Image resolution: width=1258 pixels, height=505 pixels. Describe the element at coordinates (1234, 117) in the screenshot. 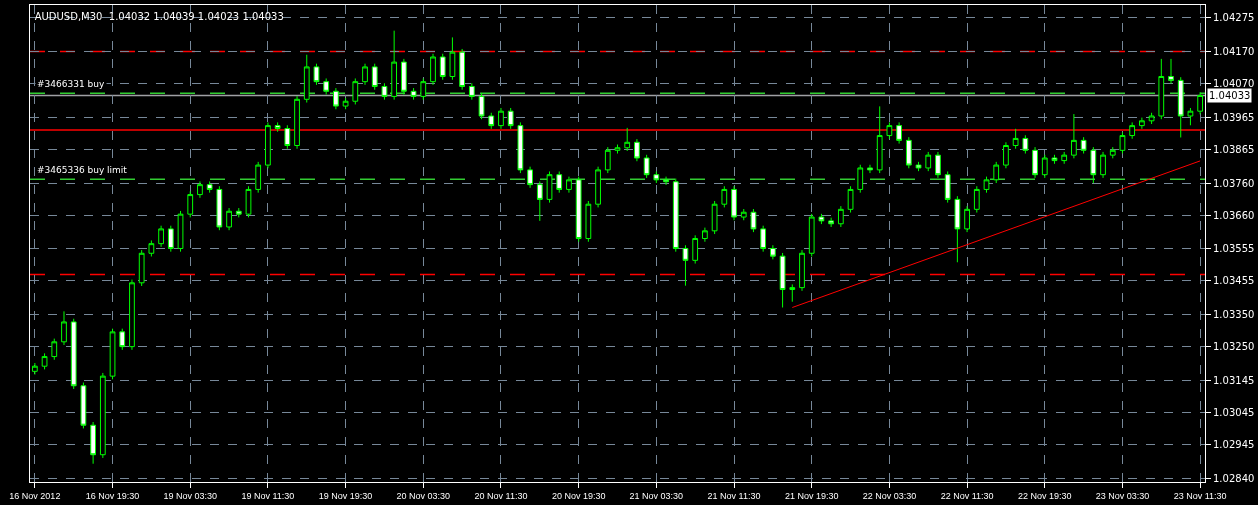

I see `y-tick-label: 1.03965` at that location.